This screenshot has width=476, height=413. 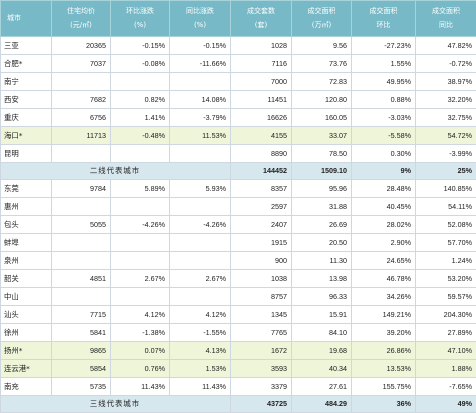 What do you see at coordinates (446, 279) in the screenshot?
I see `ayoy-cell: 53.20%` at bounding box center [446, 279].